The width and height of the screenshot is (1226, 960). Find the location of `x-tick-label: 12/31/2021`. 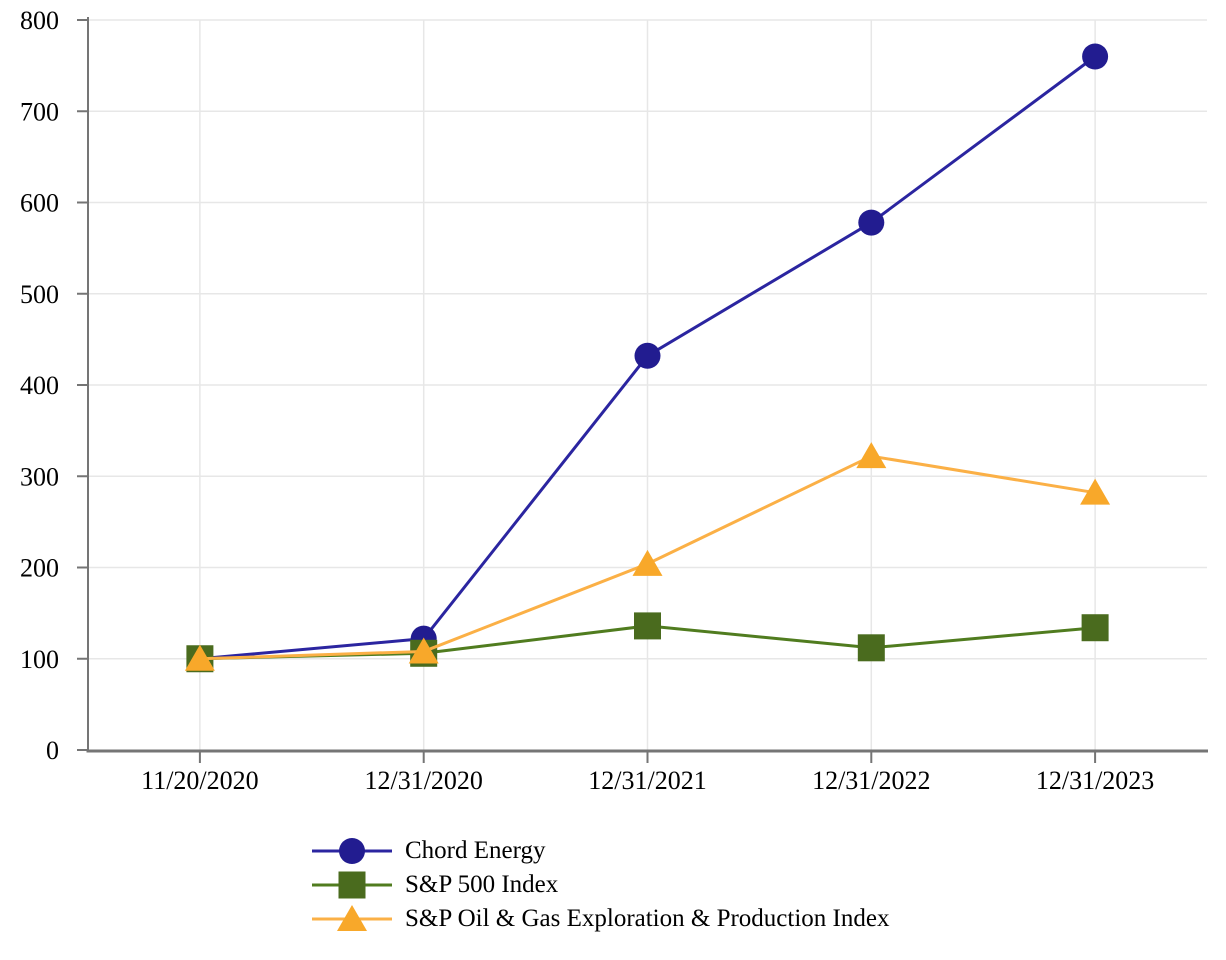

x-tick-label: 12/31/2021 is located at coordinates (647, 780).